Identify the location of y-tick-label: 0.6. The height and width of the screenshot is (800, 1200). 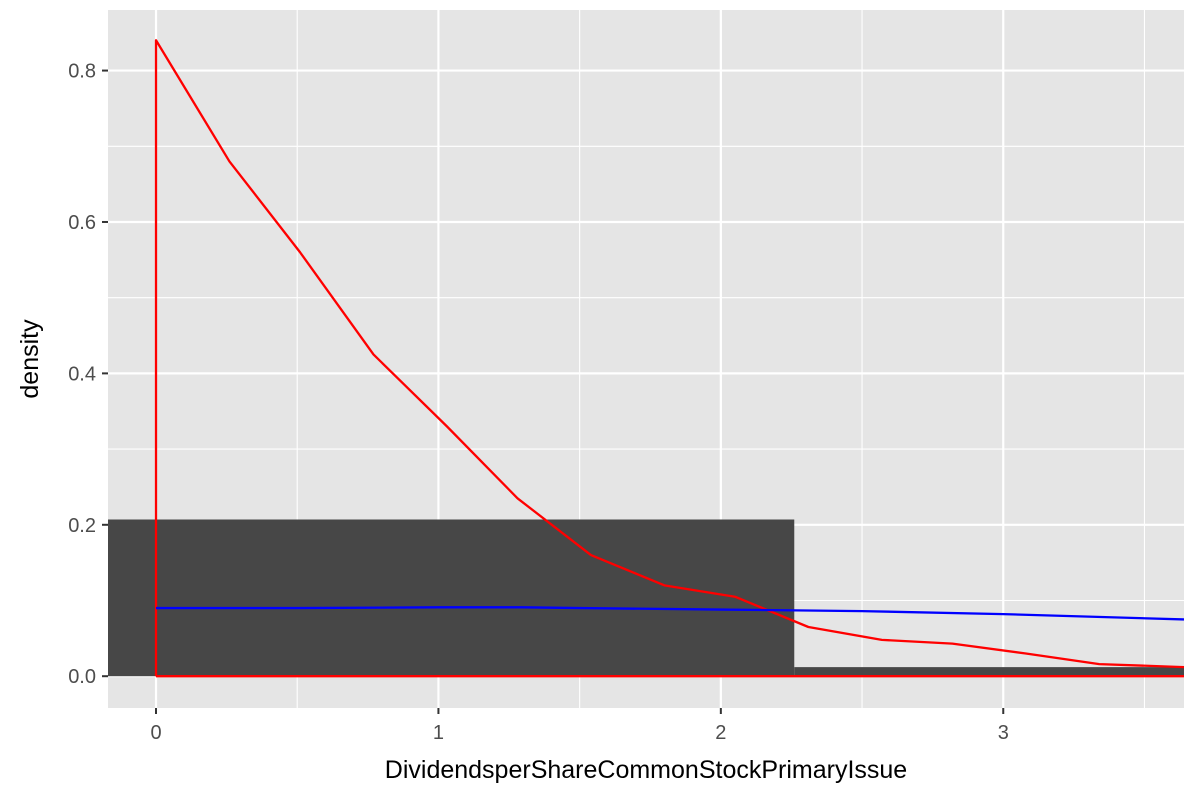
(82, 223).